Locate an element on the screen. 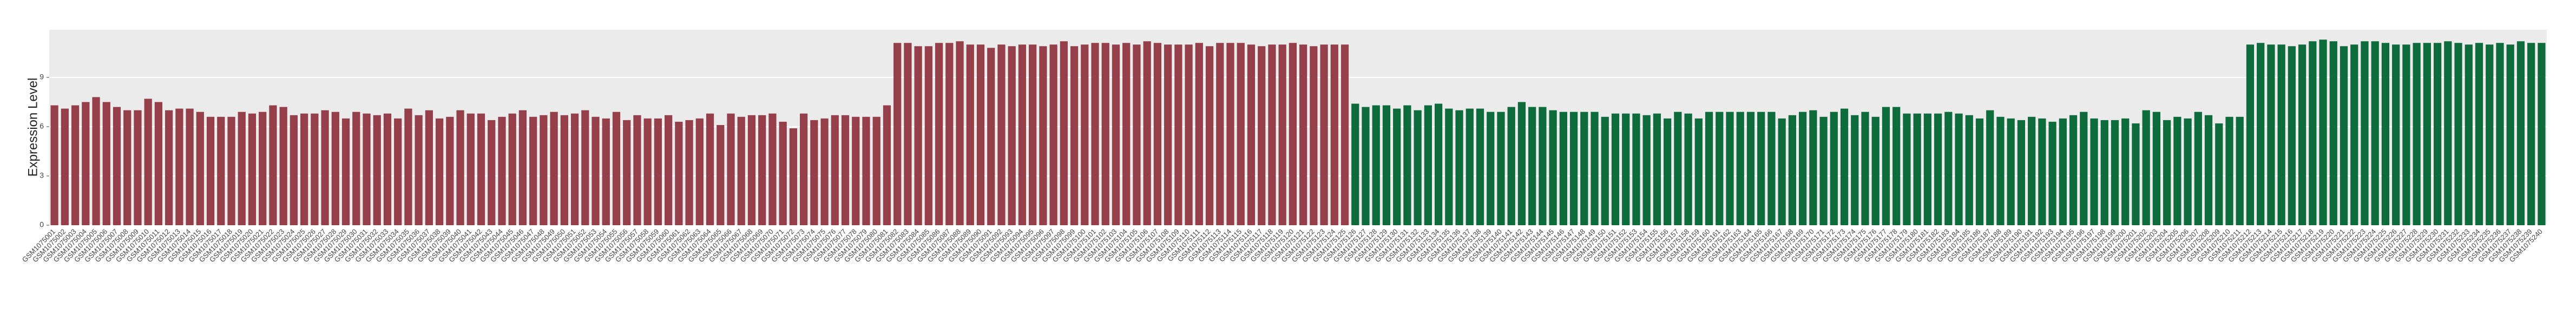  y-tick-label: 0 is located at coordinates (42, 224).